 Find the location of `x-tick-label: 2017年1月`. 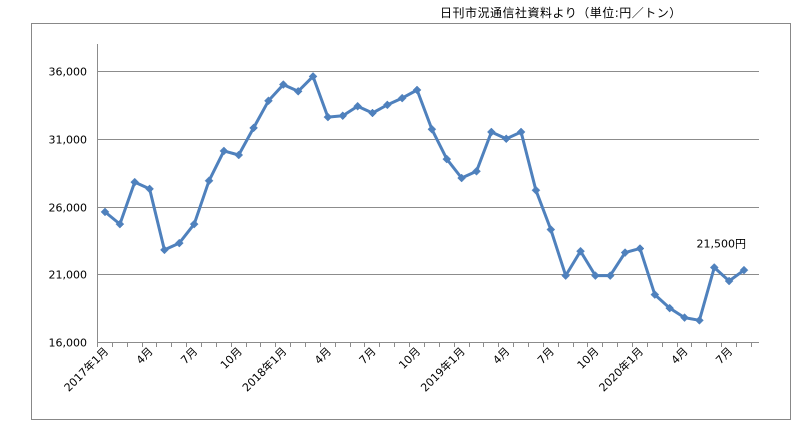

x-tick-label: 2017年1月 is located at coordinates (86, 369).